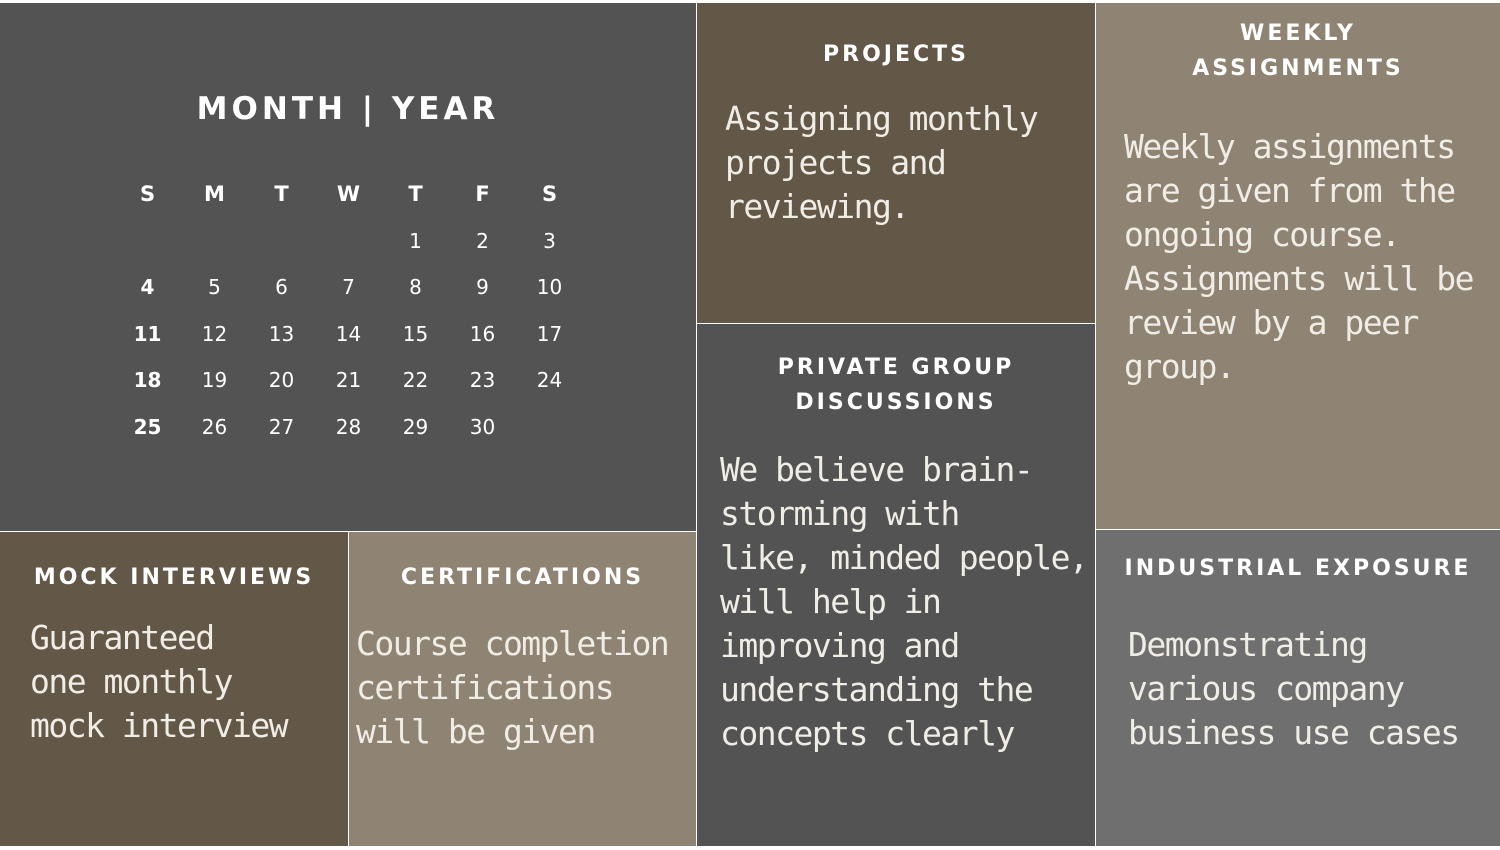  Describe the element at coordinates (147, 426) in the screenshot. I see `calendar-day: 25` at that location.